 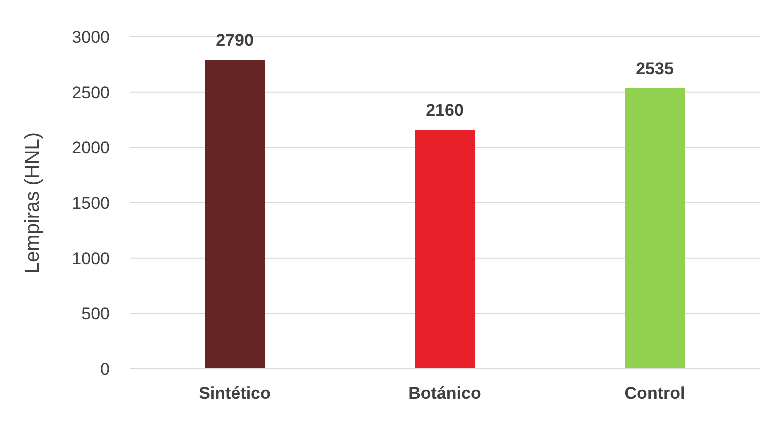 I want to click on y-tick-label: 1000, so click(x=91, y=258).